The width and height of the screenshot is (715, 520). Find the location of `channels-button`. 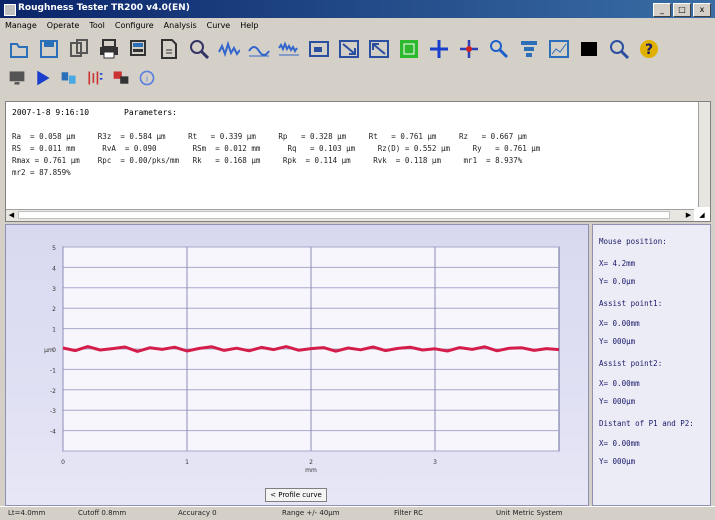

channels-button is located at coordinates (95, 78).